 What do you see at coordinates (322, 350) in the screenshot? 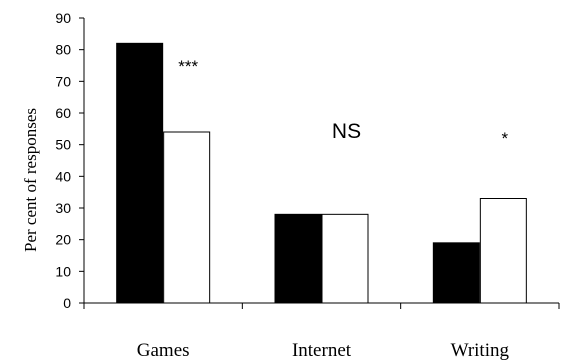
I see `x-category-label: Internet` at bounding box center [322, 350].